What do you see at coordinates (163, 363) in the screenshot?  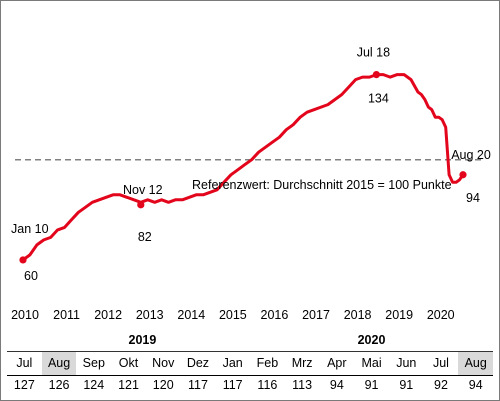 I see `month-name-4: Nov` at bounding box center [163, 363].